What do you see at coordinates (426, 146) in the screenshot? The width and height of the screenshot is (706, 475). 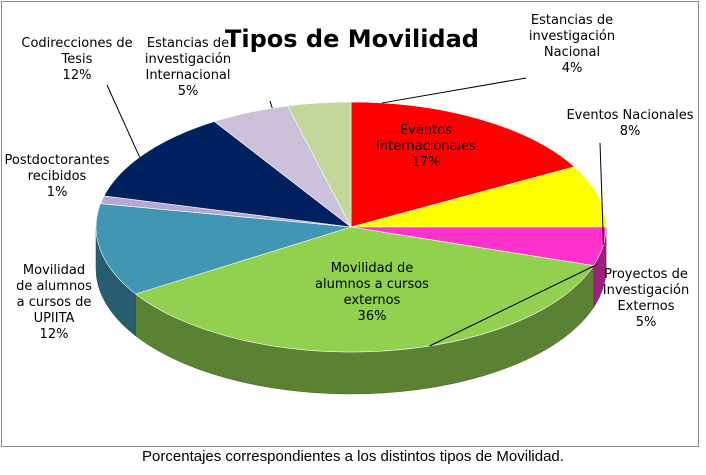 I see `slice-label-0: Eventos Internacionales 17%` at bounding box center [426, 146].